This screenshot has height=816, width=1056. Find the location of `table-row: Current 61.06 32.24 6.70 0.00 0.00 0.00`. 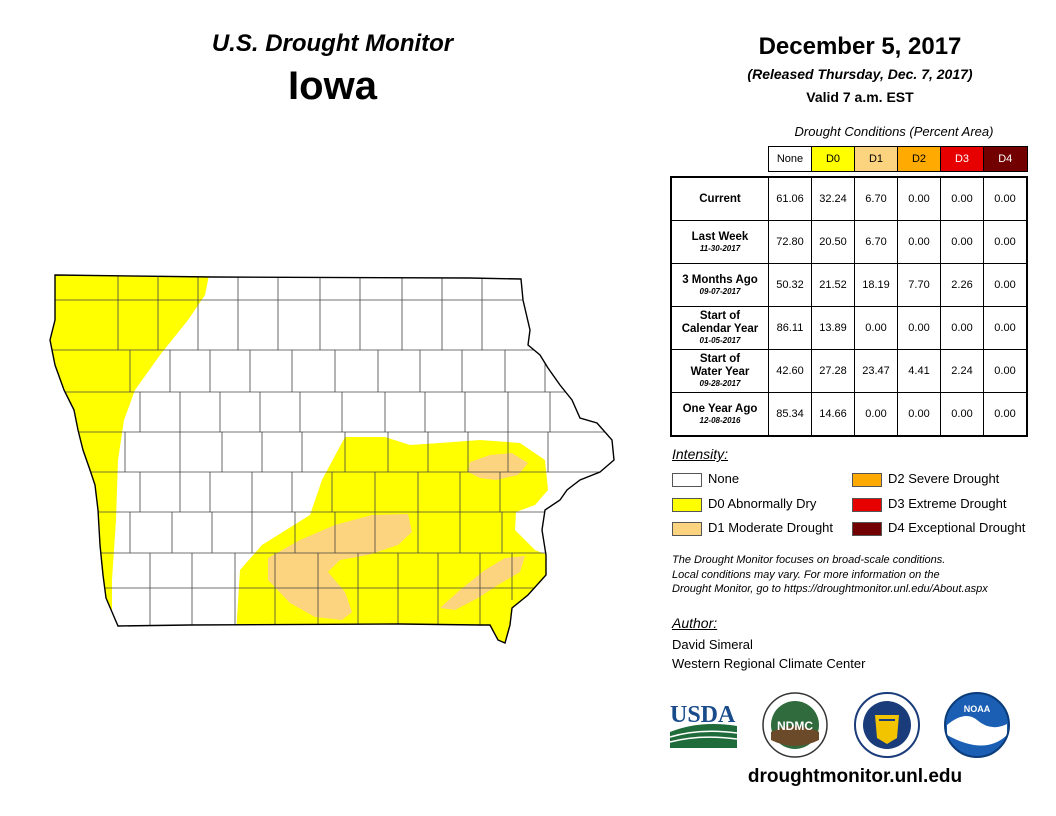

table-row: Current 61.06 32.24 6.70 0.00 0.00 0.00 is located at coordinates (849, 198).